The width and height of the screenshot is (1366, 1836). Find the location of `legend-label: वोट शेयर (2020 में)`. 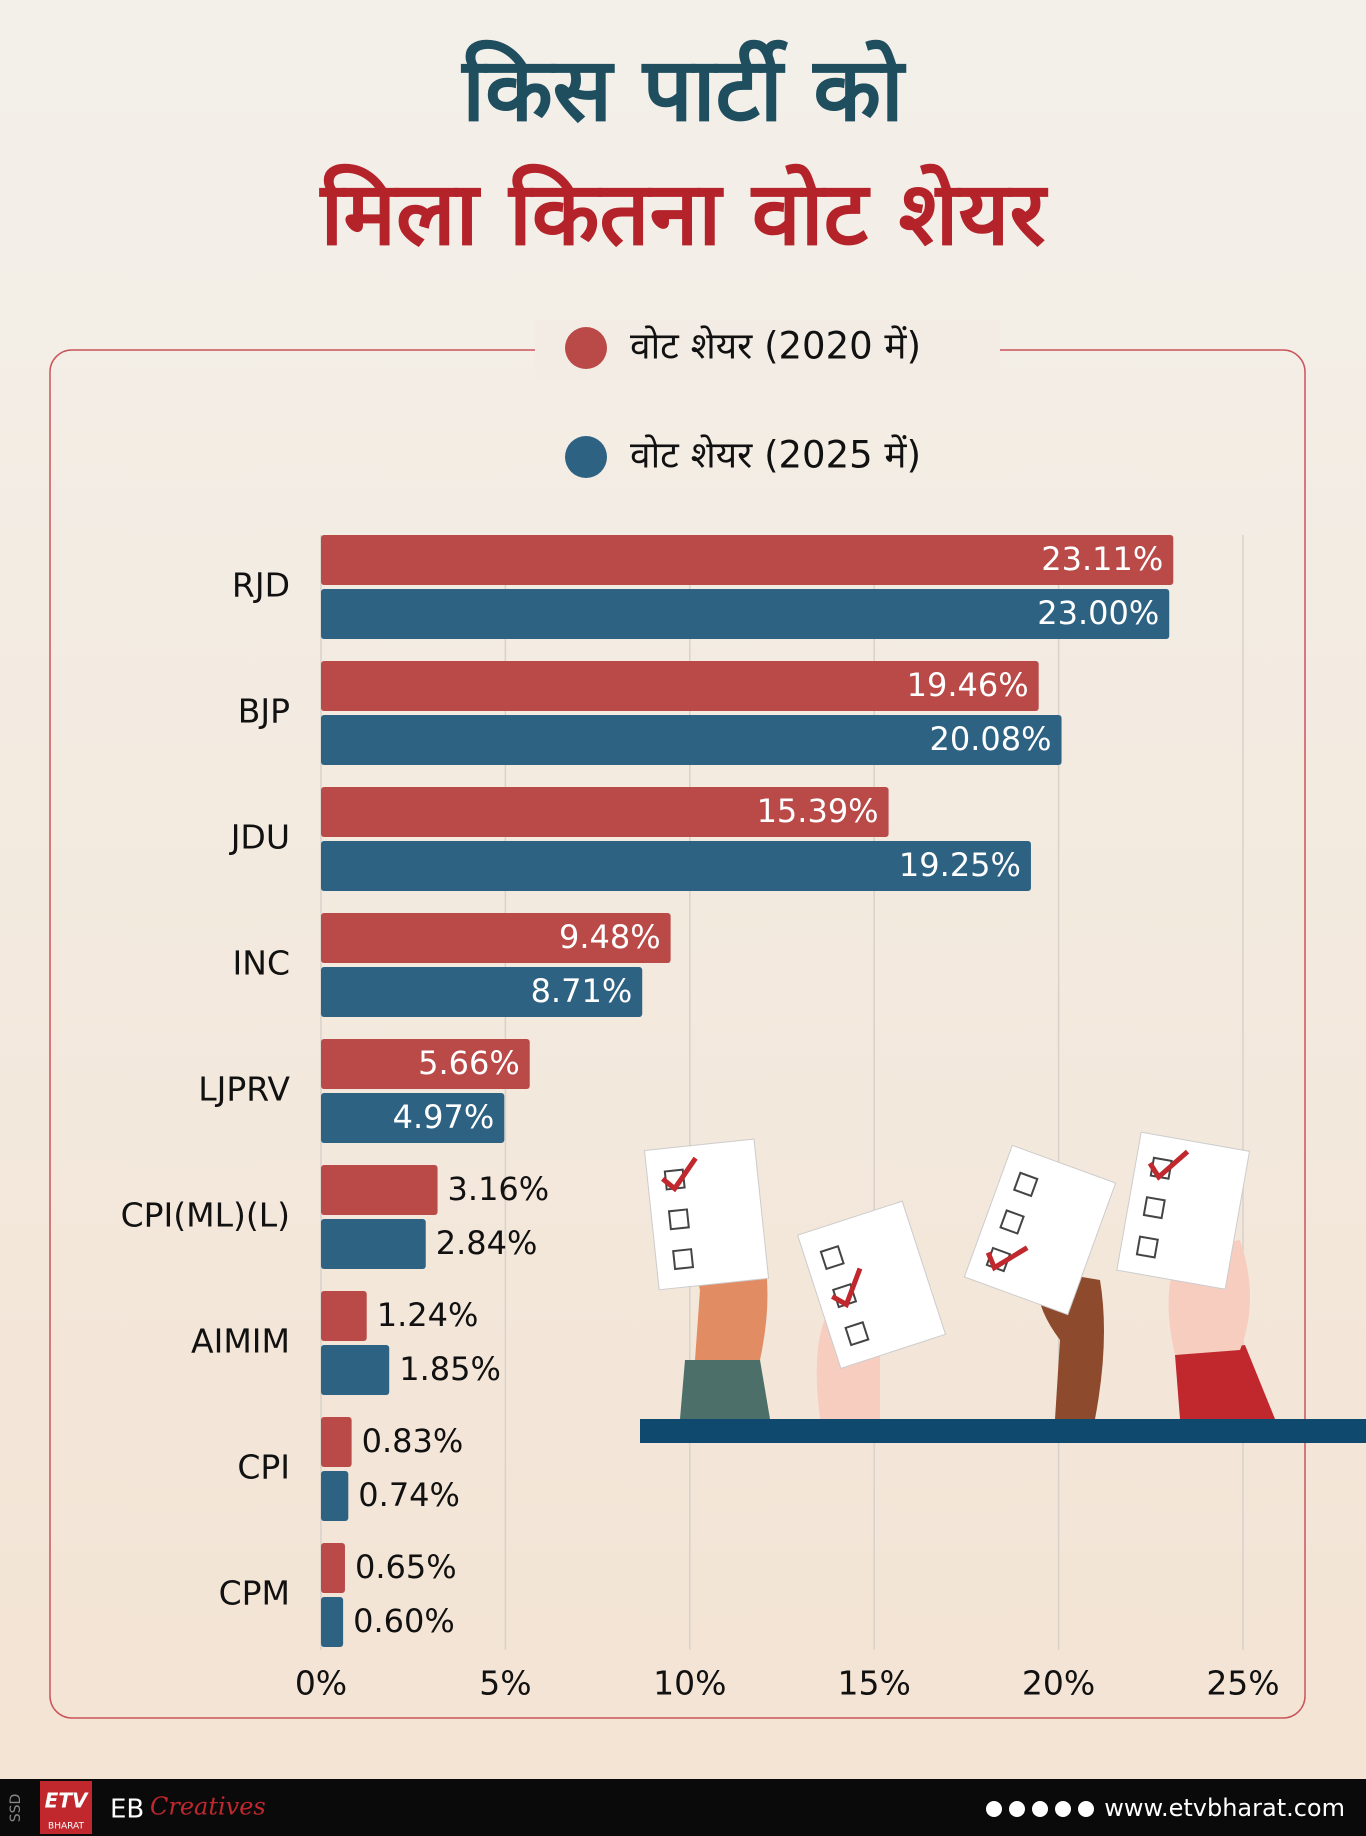

legend-label: वोट शेयर (2020 में) is located at coordinates (775, 346).